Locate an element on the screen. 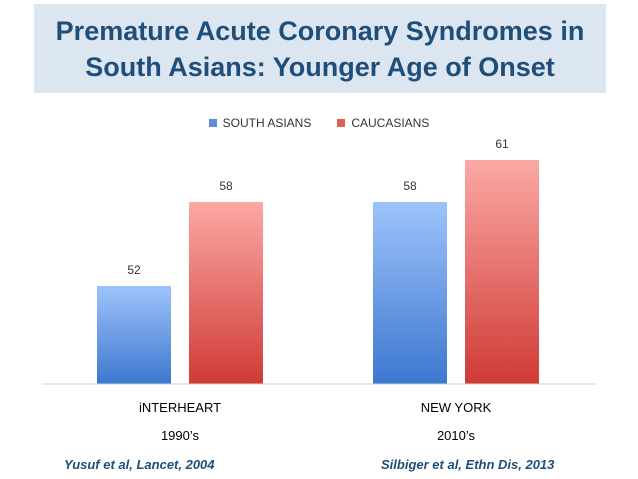  legend-label-south-asians: SOUTH ASIANS is located at coordinates (267, 123).